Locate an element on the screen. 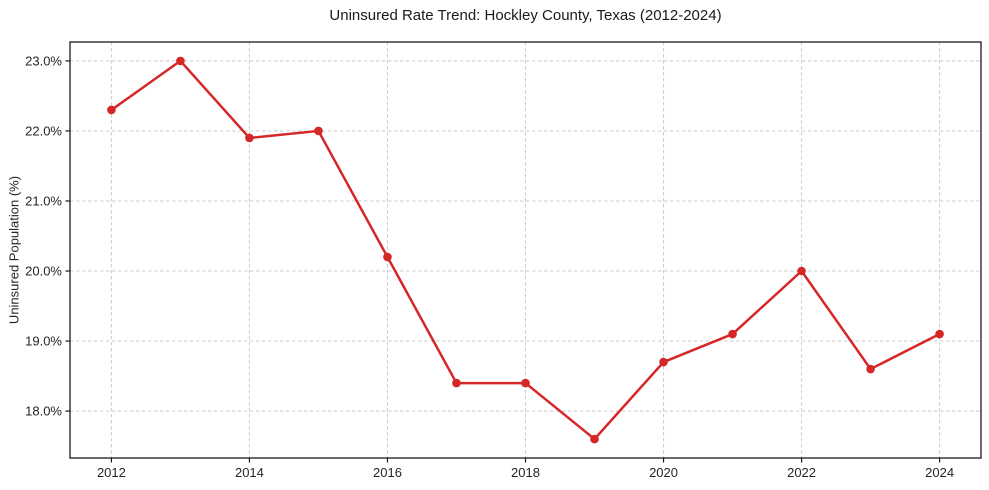 The height and width of the screenshot is (490, 989). data-point-2018 is located at coordinates (525, 383).